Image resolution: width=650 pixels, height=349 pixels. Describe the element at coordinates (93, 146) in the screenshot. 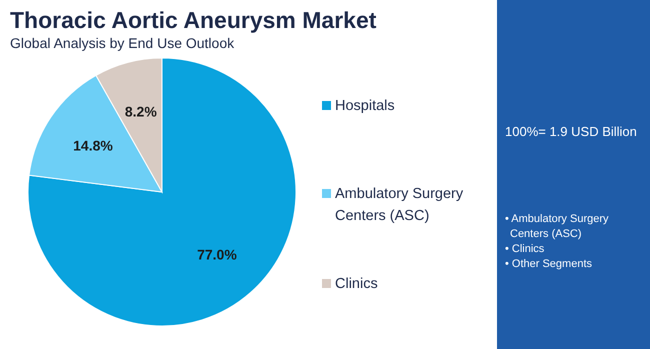

I see `data-label: 14.8%` at that location.